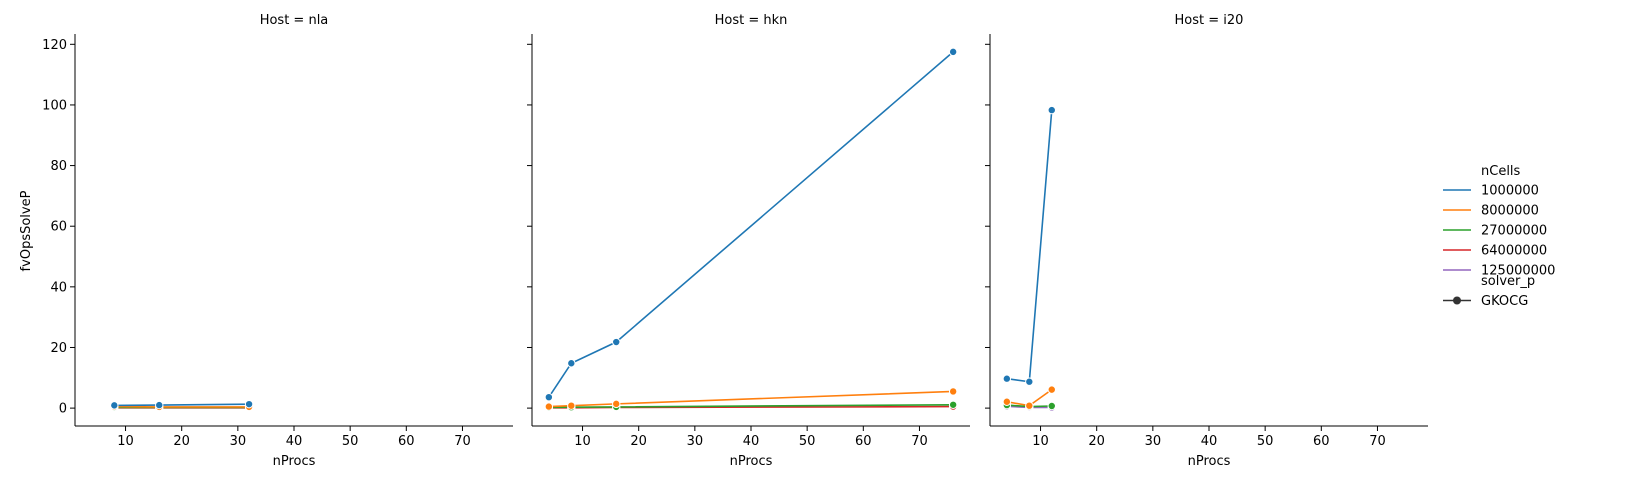 This screenshot has width=1628, height=500. Describe the element at coordinates (1510, 191) in the screenshot. I see `legend-label: 1000000` at that location.